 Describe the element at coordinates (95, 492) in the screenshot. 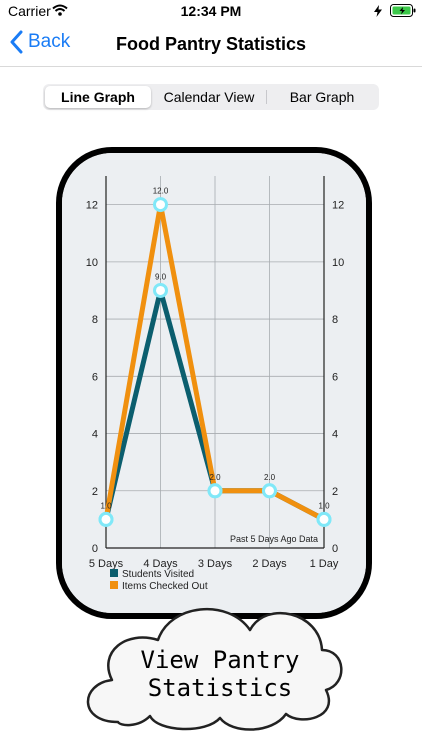

I see `y-tick-label-left: 2` at that location.